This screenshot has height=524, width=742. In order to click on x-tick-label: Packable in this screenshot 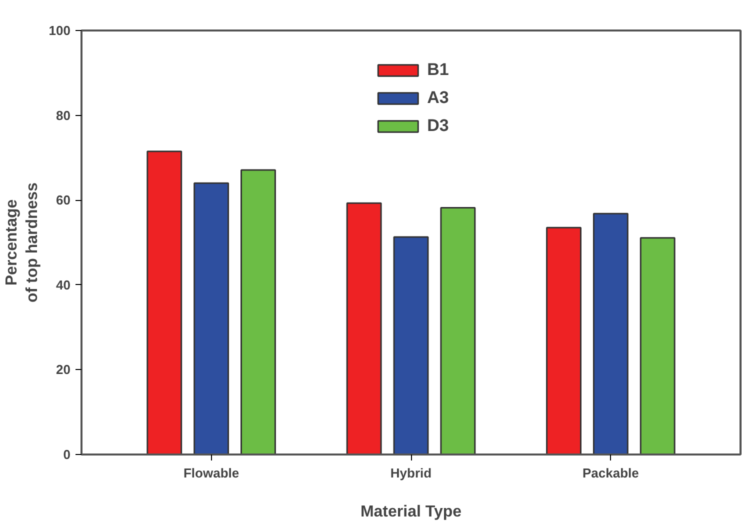, I will do `click(610, 473)`.